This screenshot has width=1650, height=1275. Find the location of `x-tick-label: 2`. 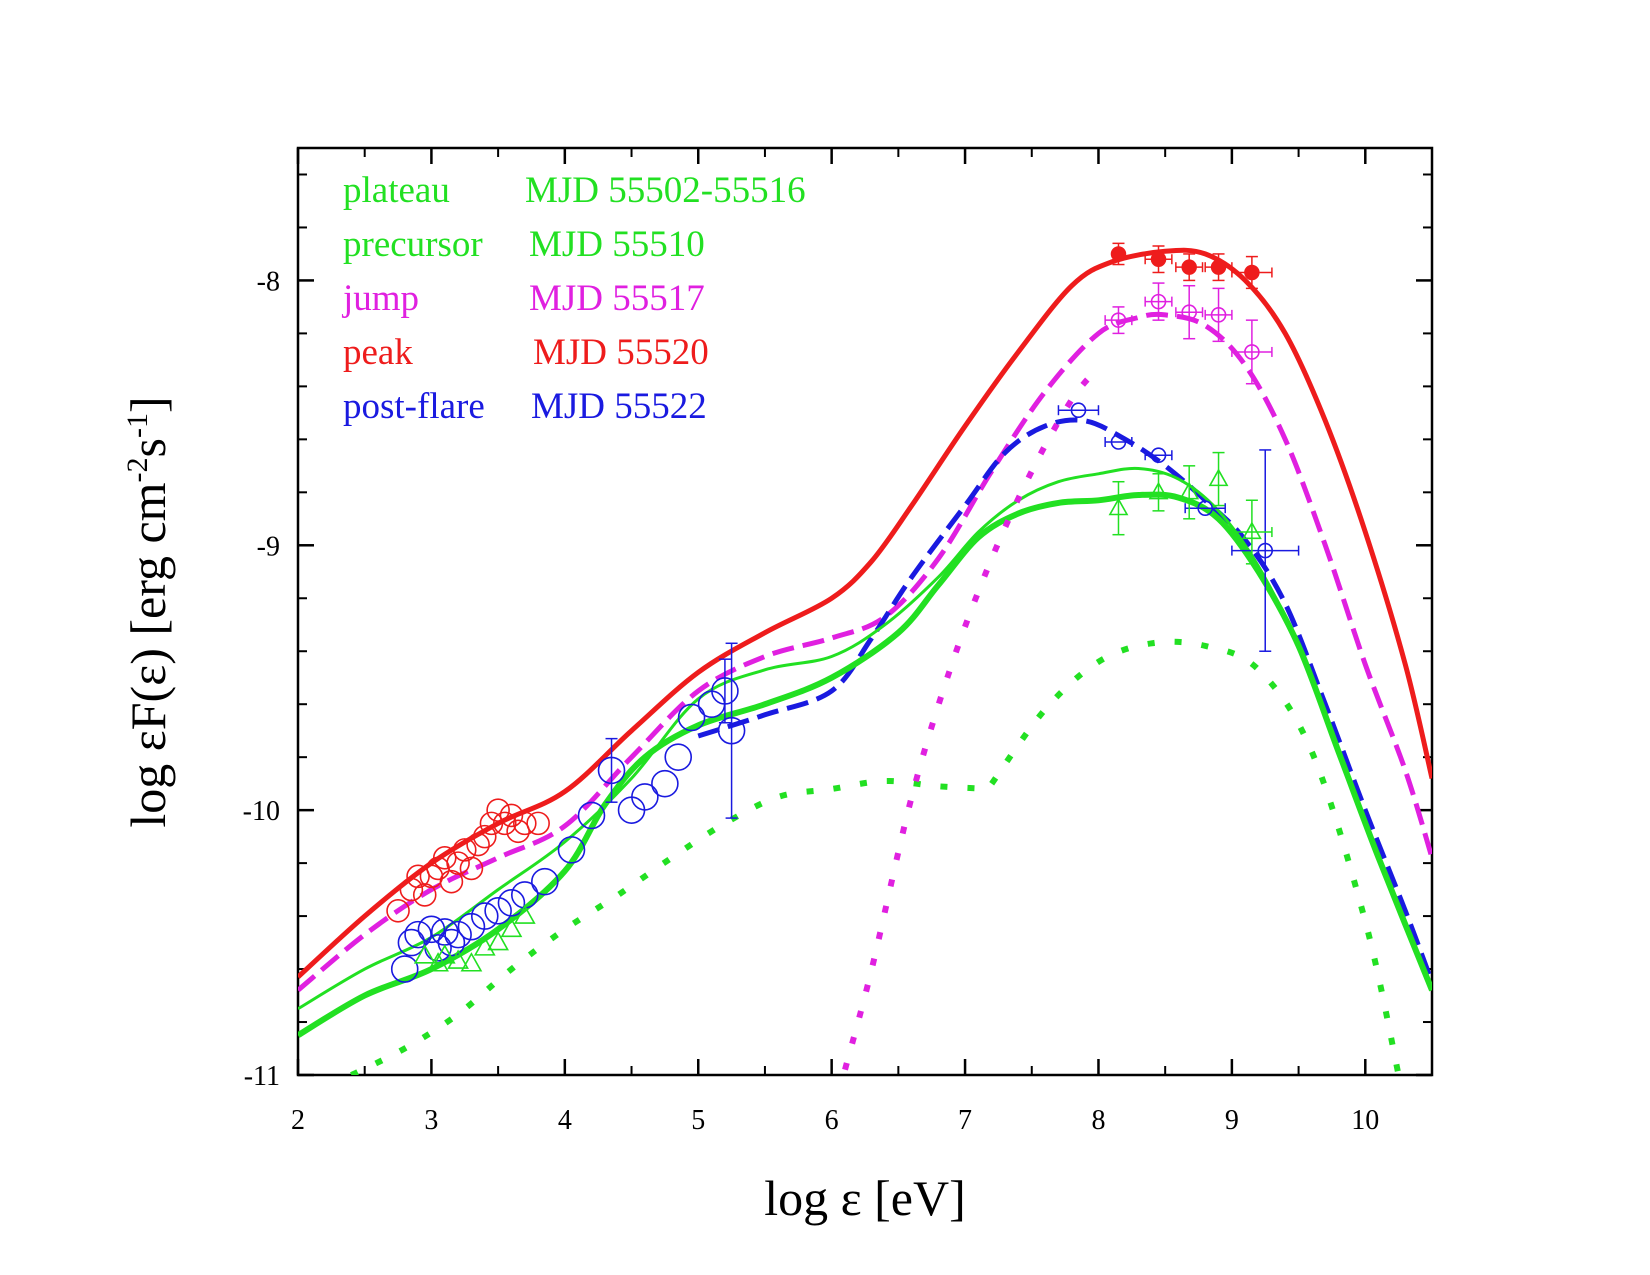

x-tick-label: 2 is located at coordinates (298, 1120).